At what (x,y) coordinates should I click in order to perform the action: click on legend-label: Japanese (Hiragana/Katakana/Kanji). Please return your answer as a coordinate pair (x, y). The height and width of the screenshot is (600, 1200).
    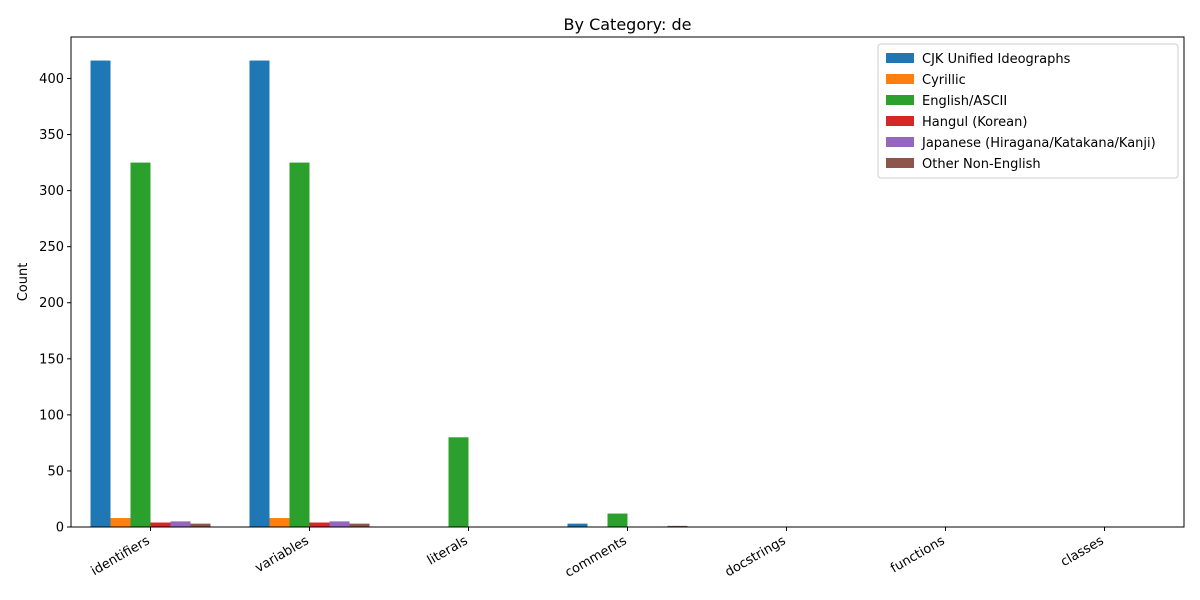
    Looking at the image, I should click on (1038, 143).